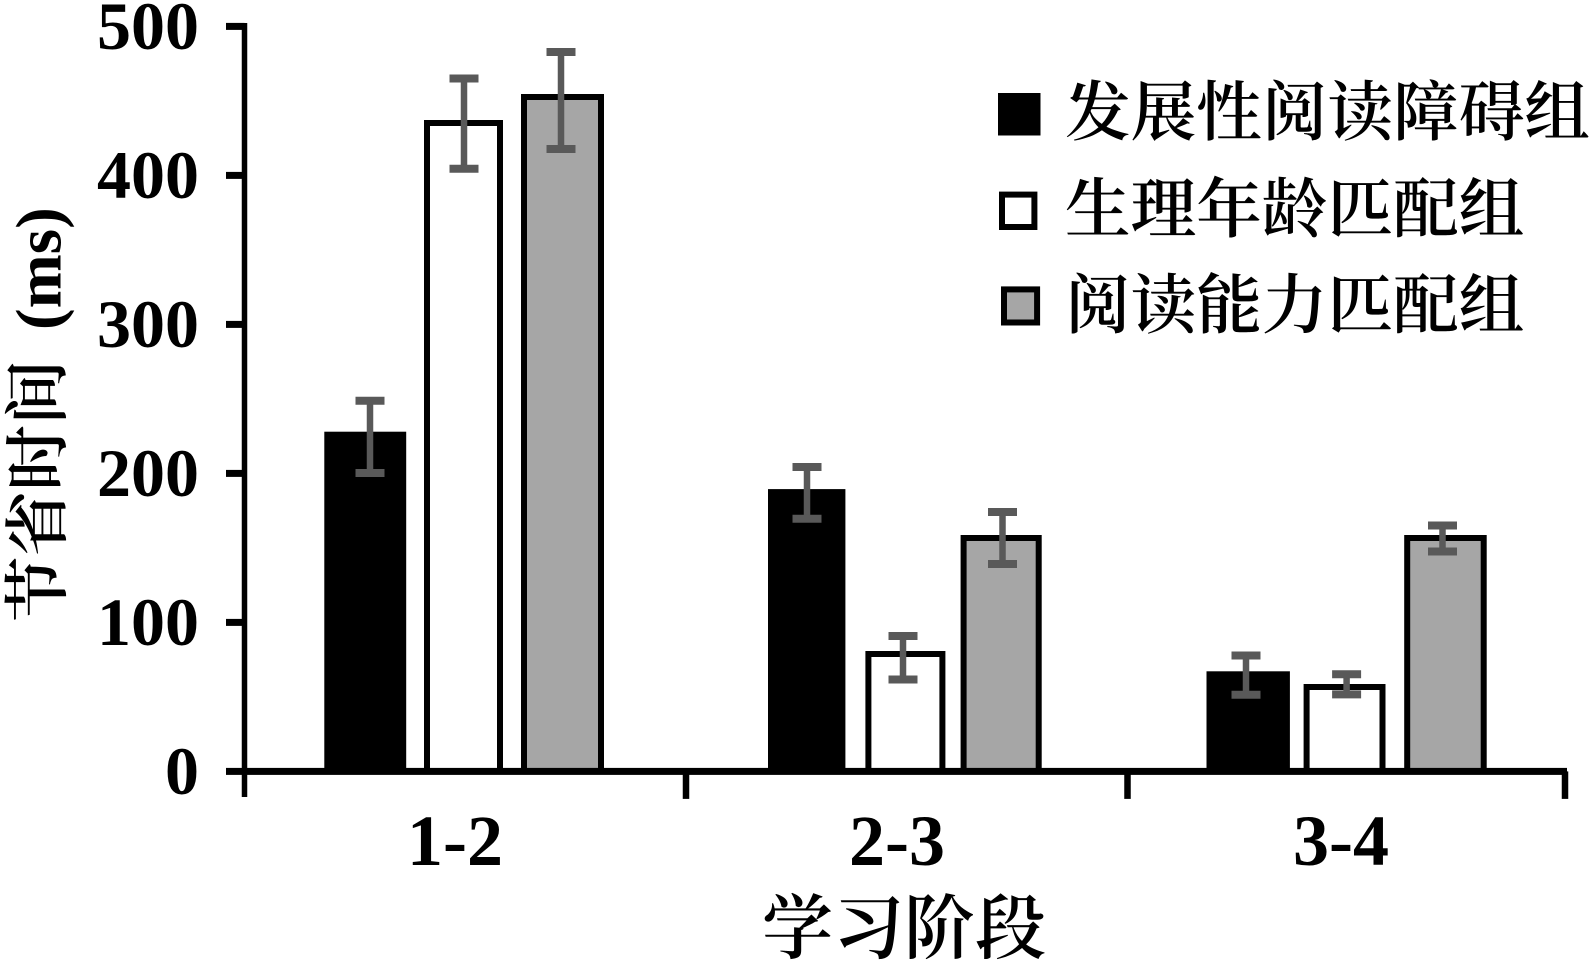  Describe the element at coordinates (148, 622) in the screenshot. I see `svg-text: 100` at that location.